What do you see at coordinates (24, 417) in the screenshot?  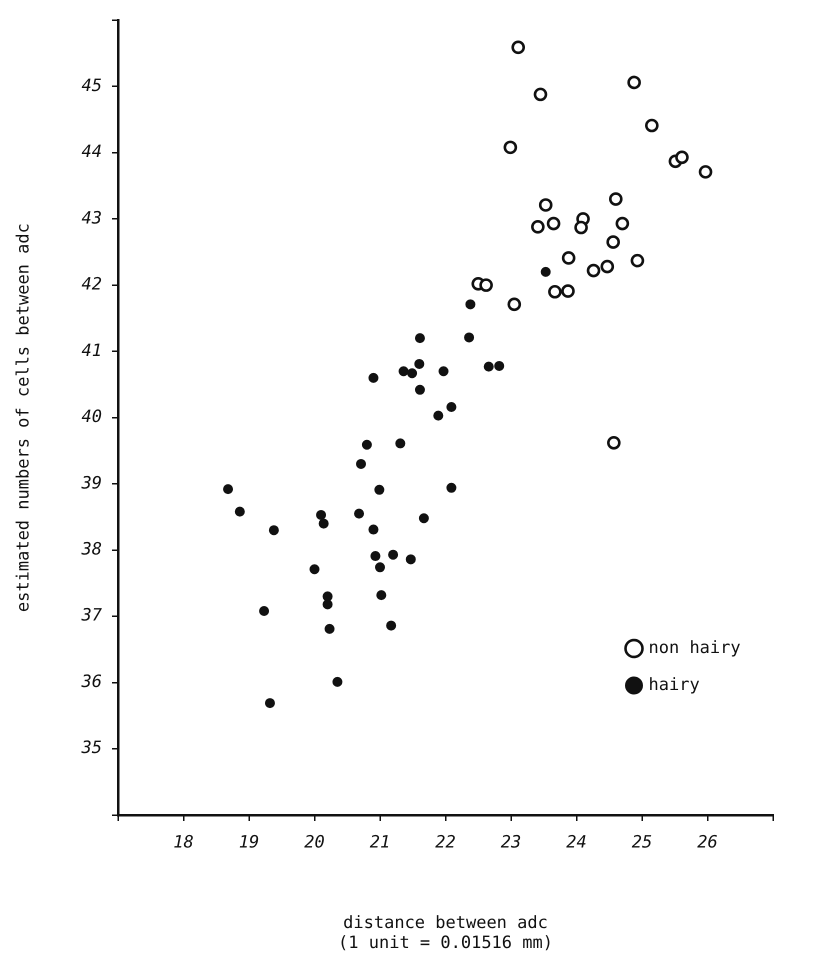 I see `y-axis-title: estimated numbers of cells between adc` at bounding box center [24, 417].